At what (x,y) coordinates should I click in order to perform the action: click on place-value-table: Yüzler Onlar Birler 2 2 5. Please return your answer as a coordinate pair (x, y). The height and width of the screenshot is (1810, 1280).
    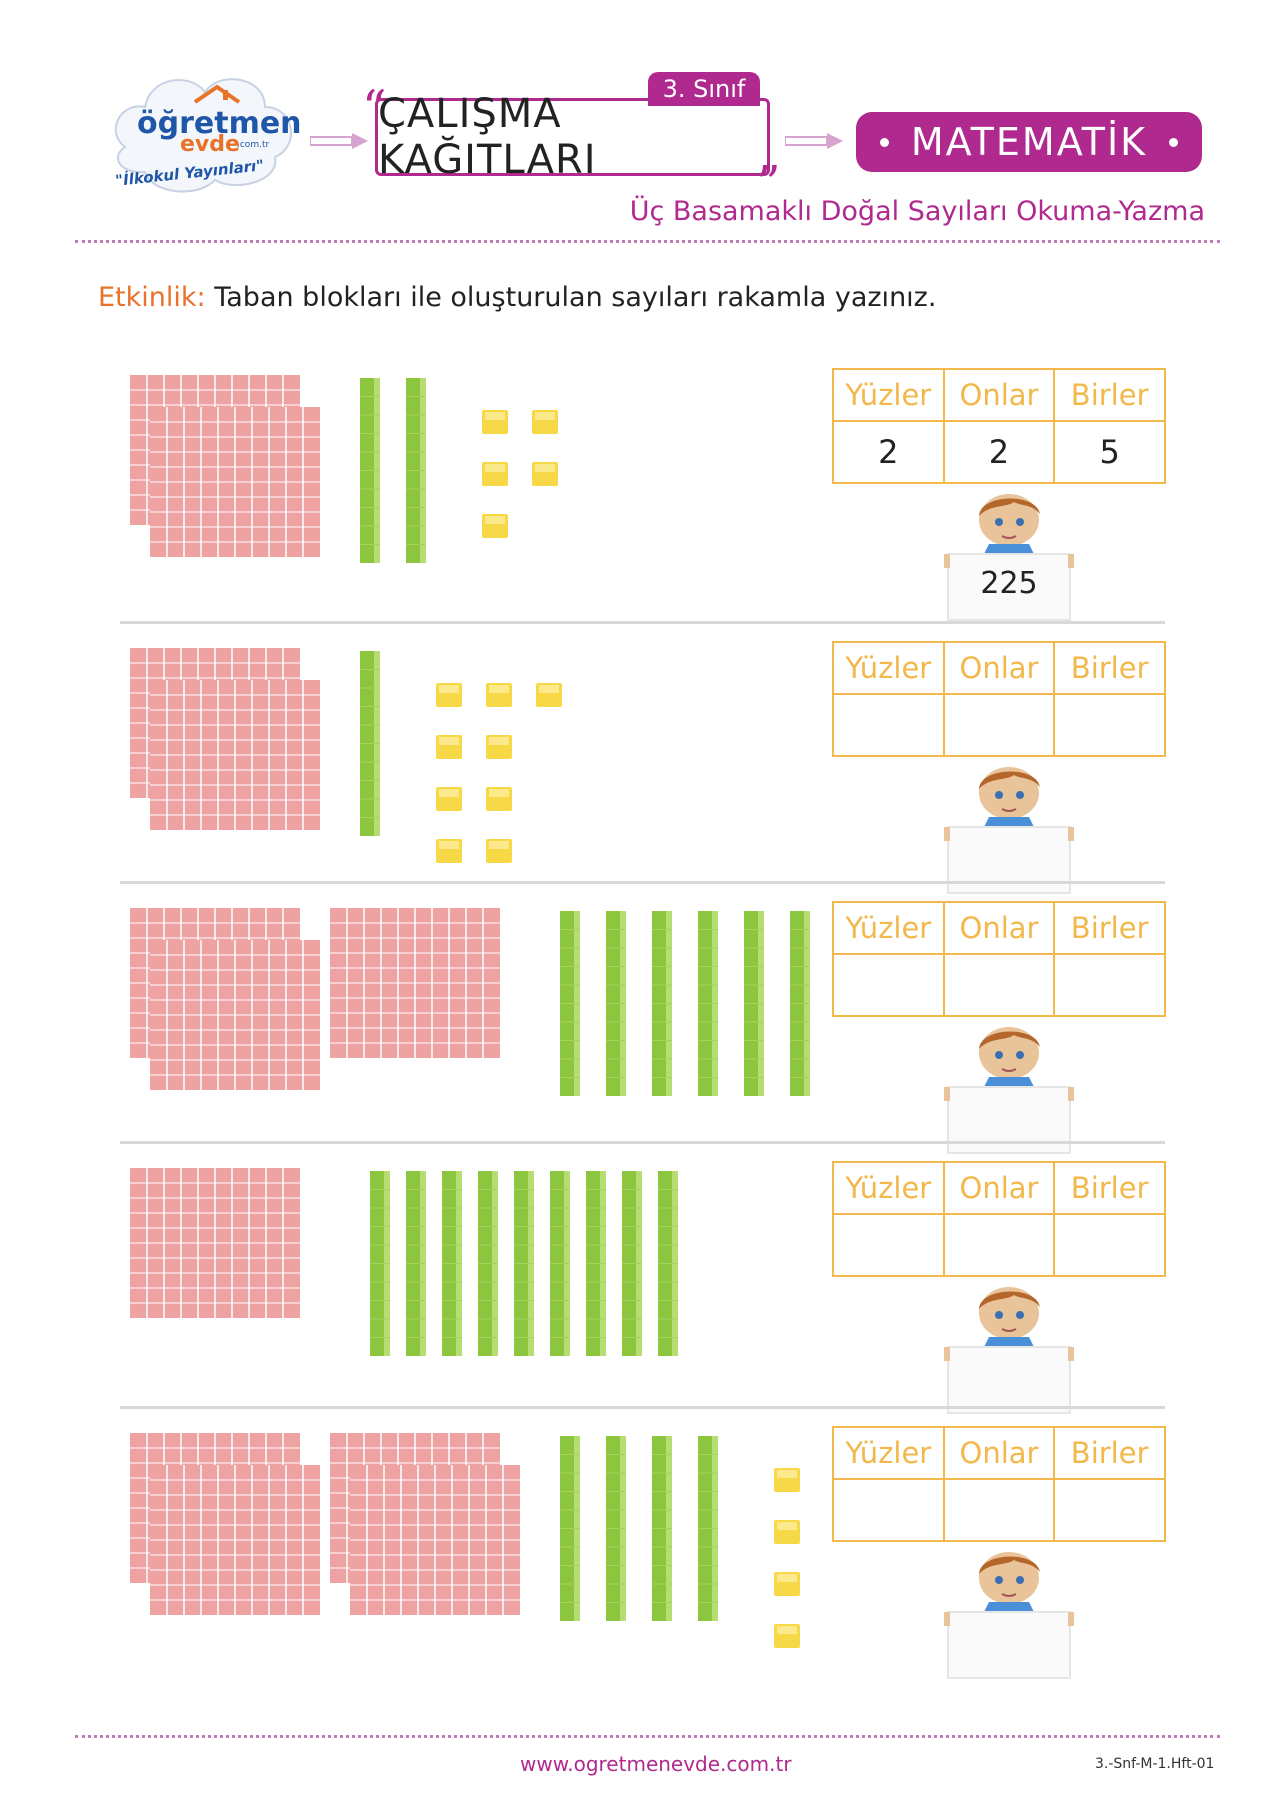
    Looking at the image, I should click on (999, 426).